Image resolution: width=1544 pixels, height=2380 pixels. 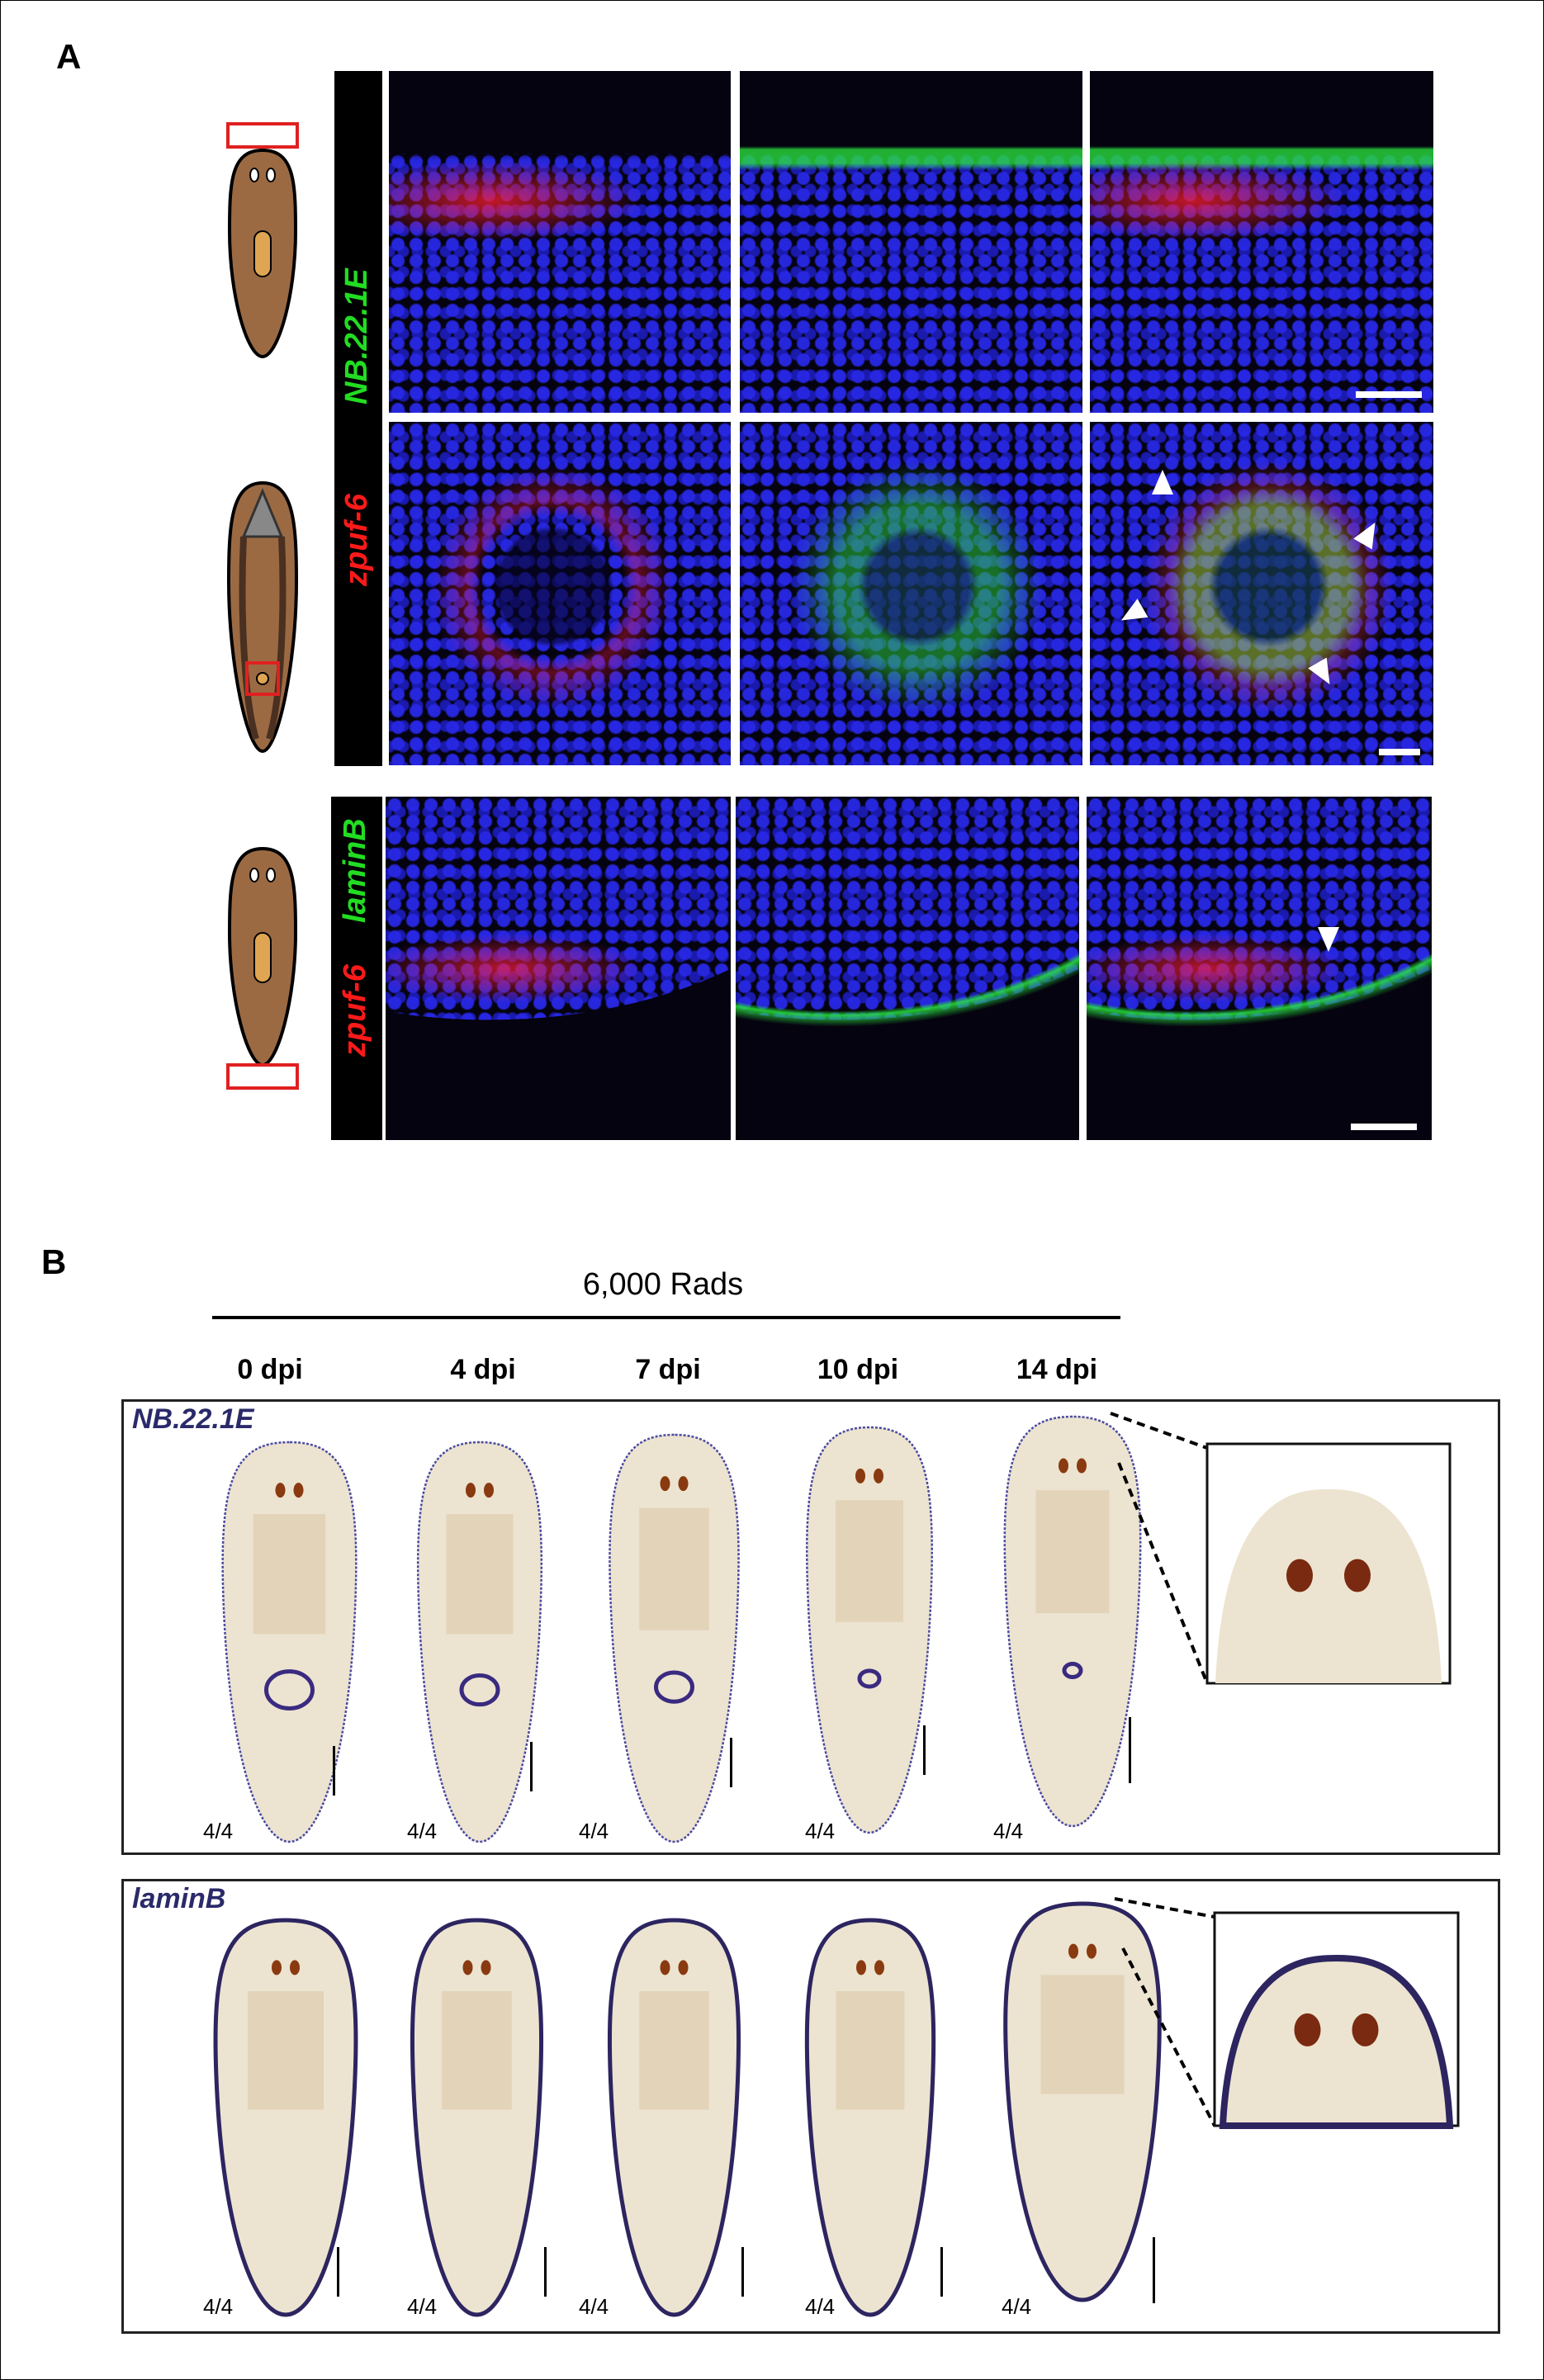 I want to click on micrograph-pharynx-nb221e, so click(x=911, y=593).